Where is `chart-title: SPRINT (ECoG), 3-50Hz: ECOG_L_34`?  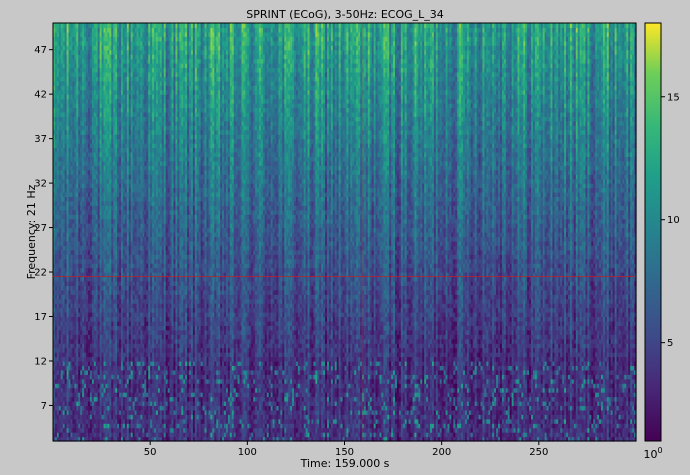 chart-title: SPRINT (ECoG), 3-50Hz: ECOG_L_34 is located at coordinates (345, 14).